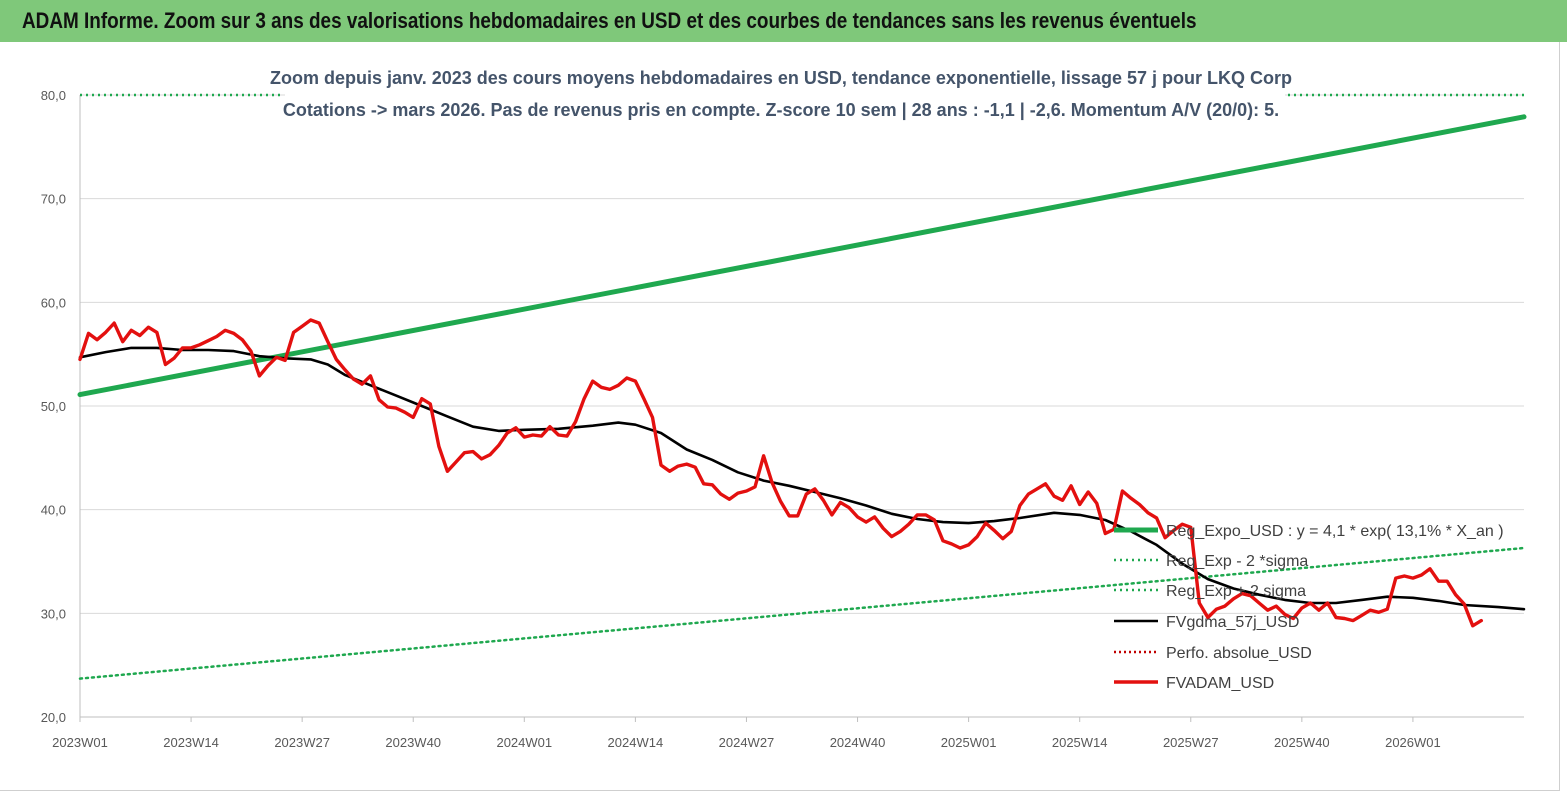  What do you see at coordinates (1236, 591) in the screenshot?
I see `legend-reg-exp-plus-2sigma-label: Reg_Exp + 2 sigma` at bounding box center [1236, 591].